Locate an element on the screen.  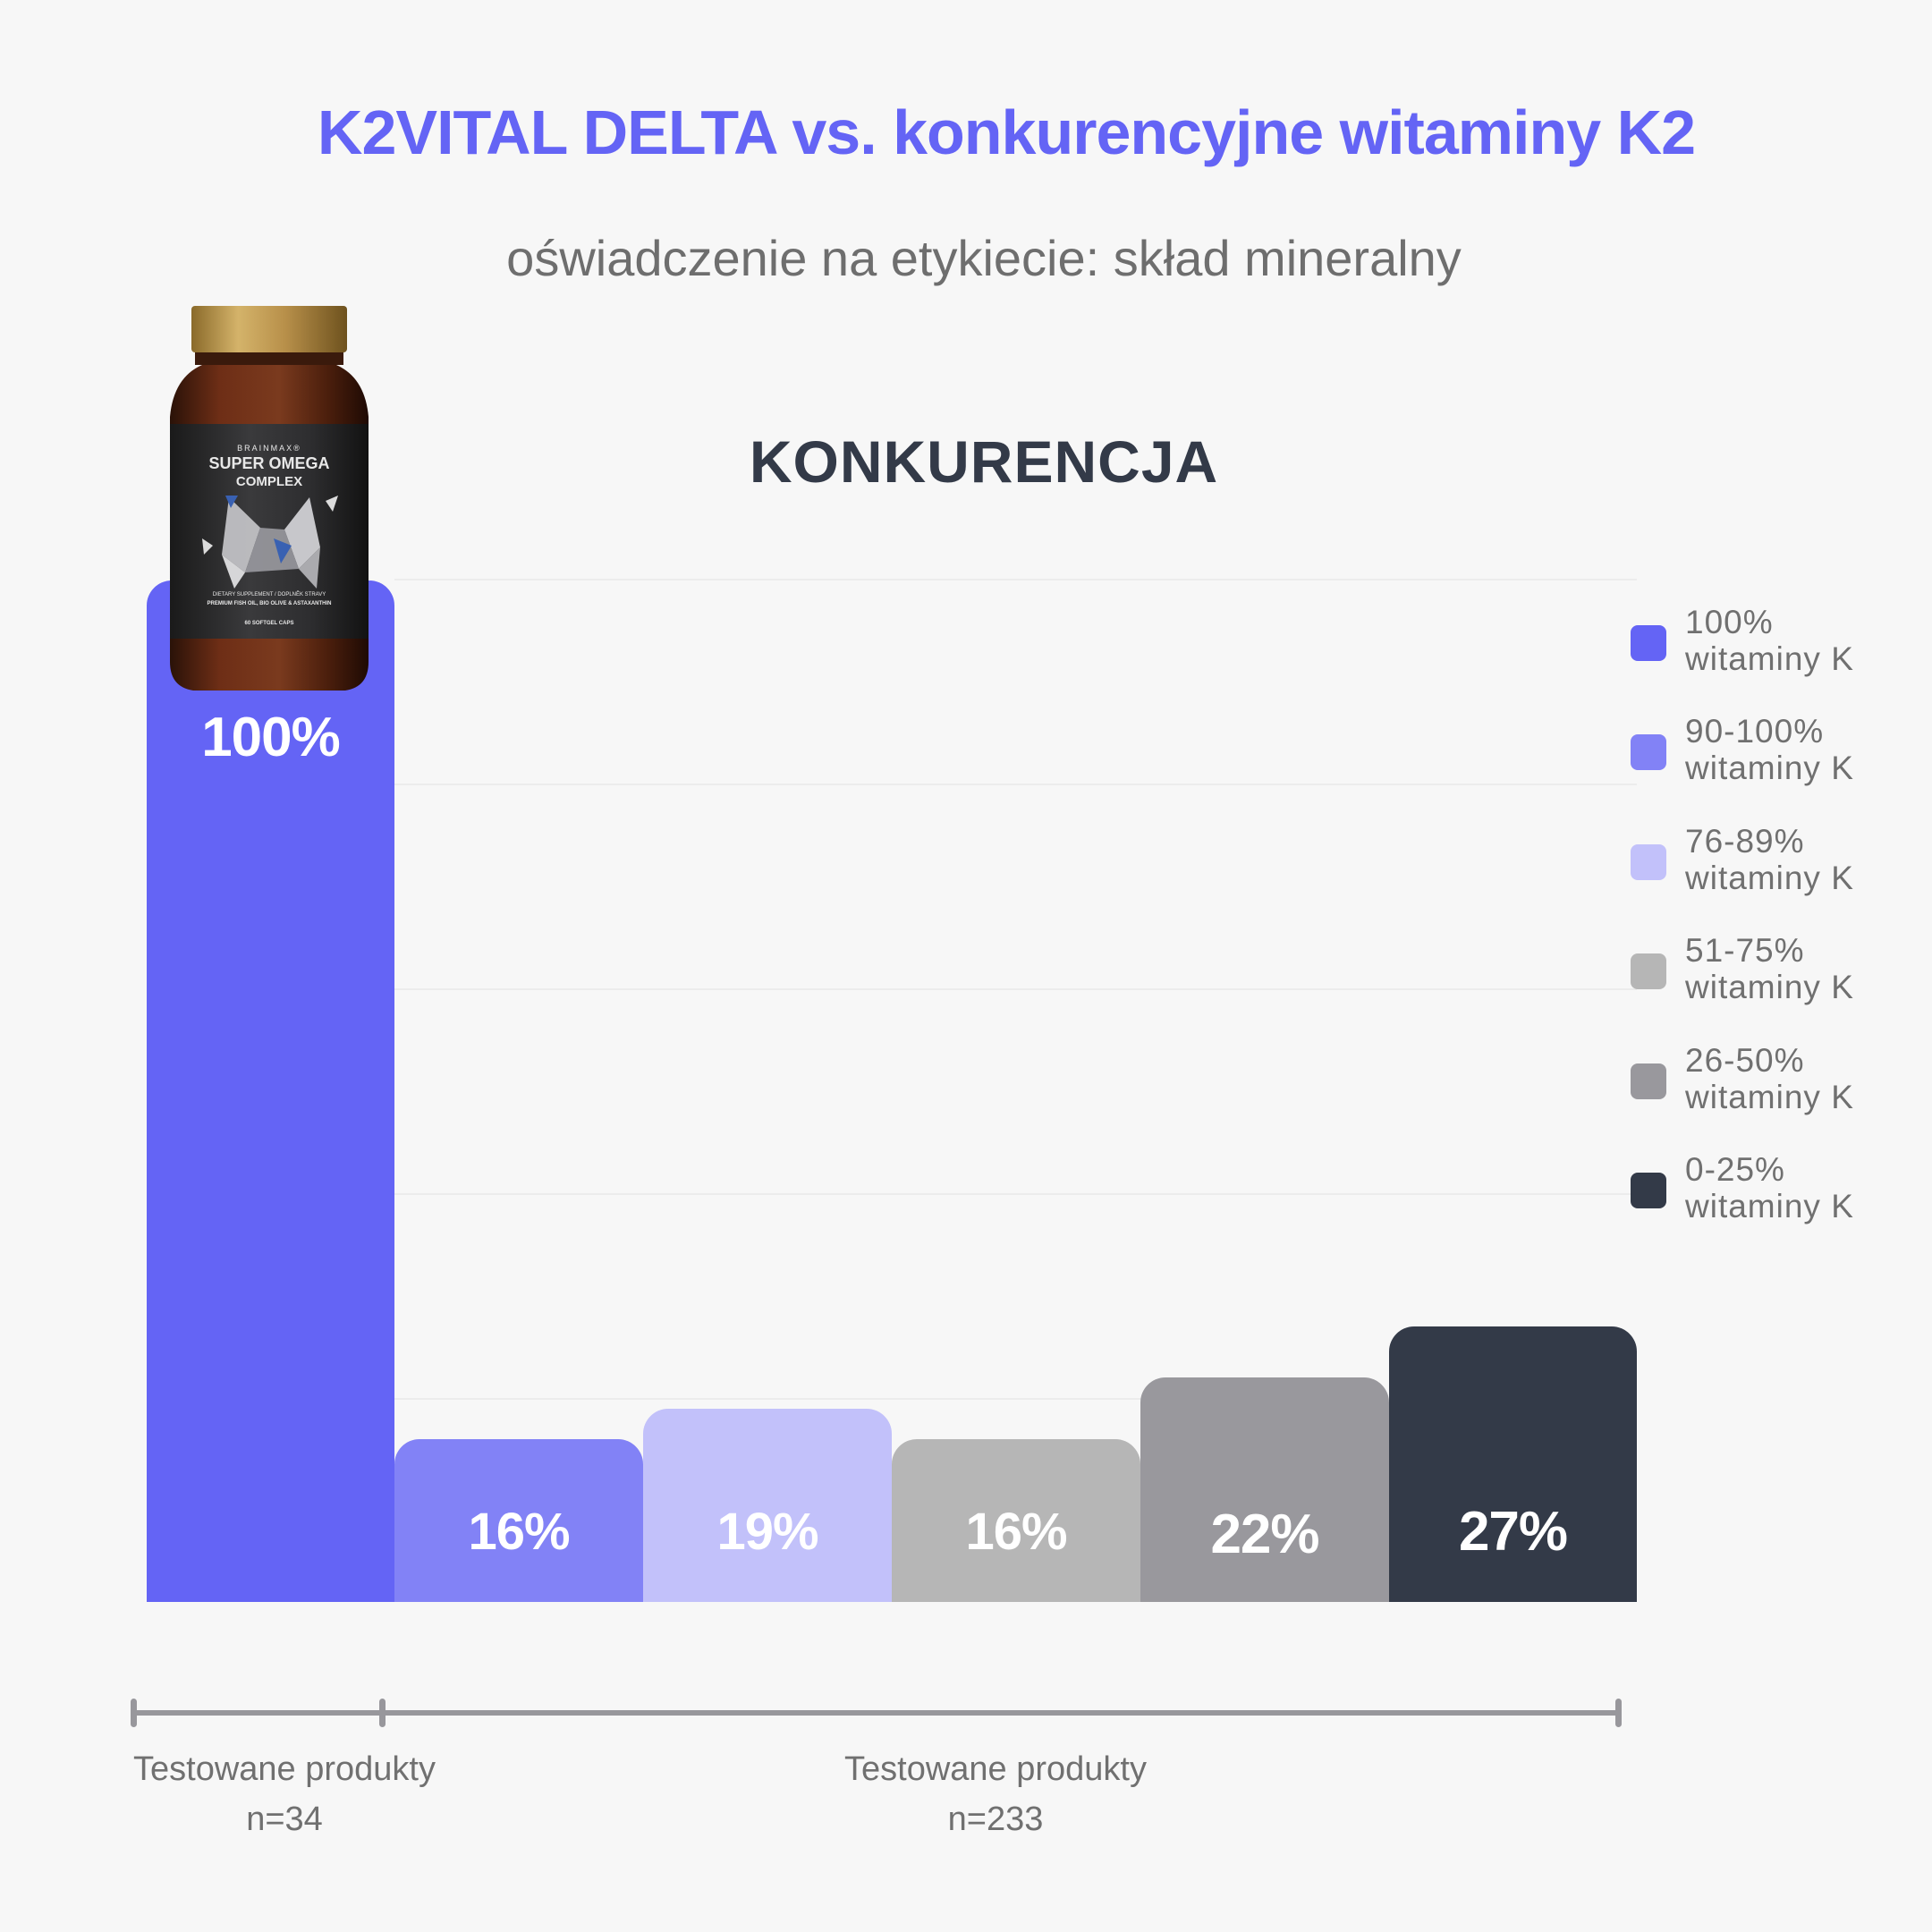
legend-range: 26-50% is located at coordinates (1745, 1060).